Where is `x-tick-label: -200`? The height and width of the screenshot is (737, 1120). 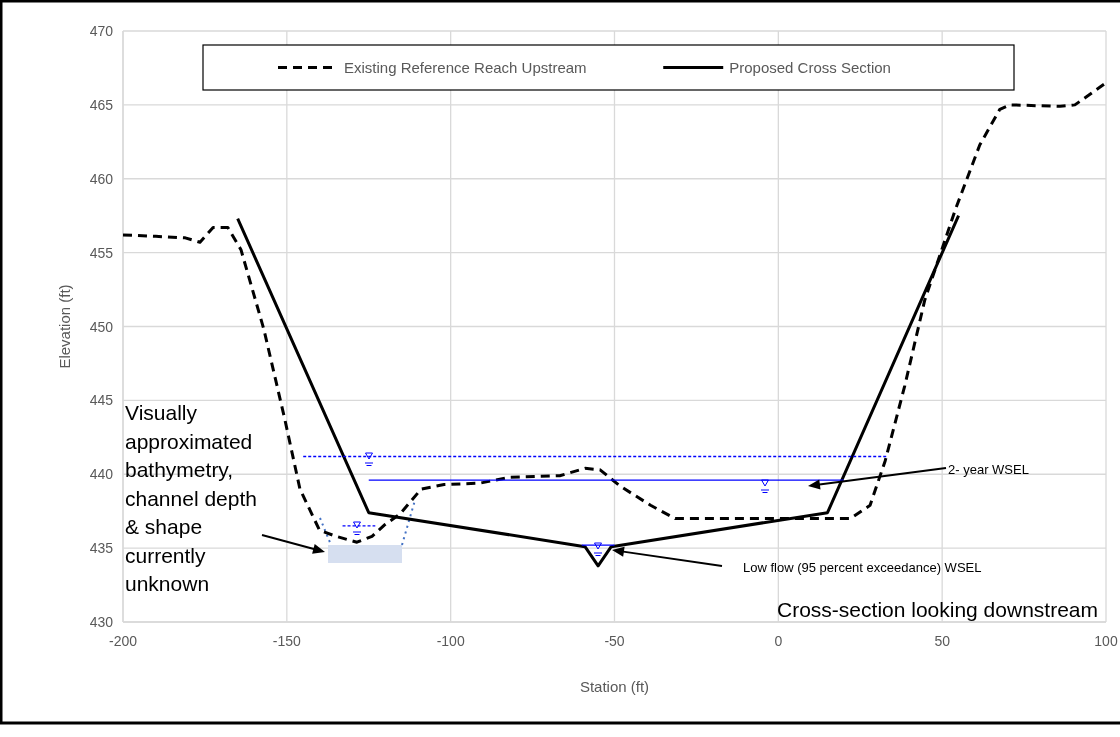
x-tick-label: -200 is located at coordinates (123, 641).